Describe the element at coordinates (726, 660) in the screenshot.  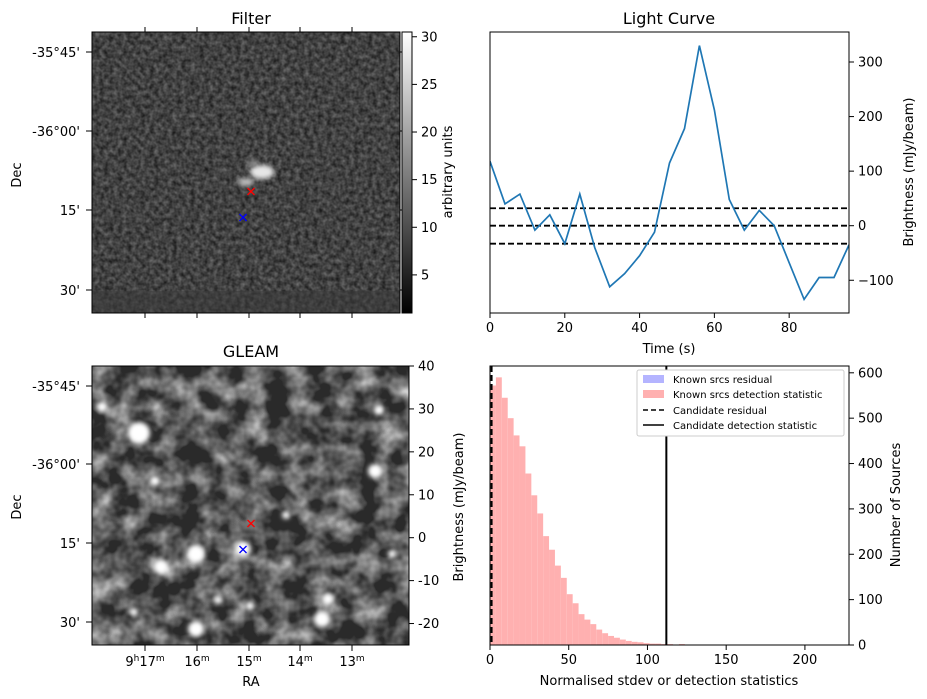
I see `histogram-x-tick-label: 150` at that location.